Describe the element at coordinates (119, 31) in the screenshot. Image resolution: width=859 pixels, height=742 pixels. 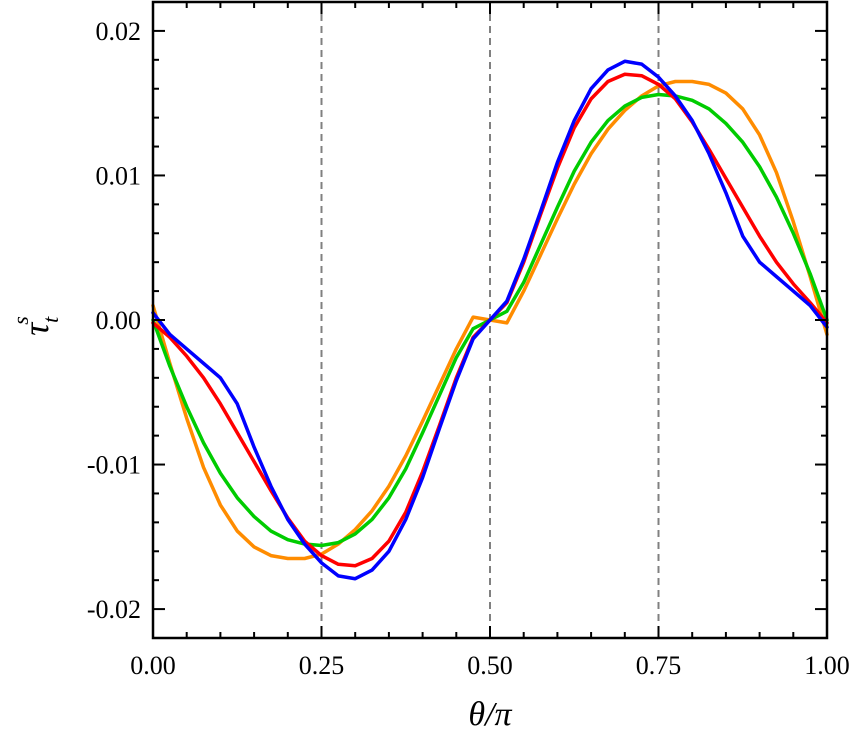
I see `y-tick-label: 0.02` at that location.